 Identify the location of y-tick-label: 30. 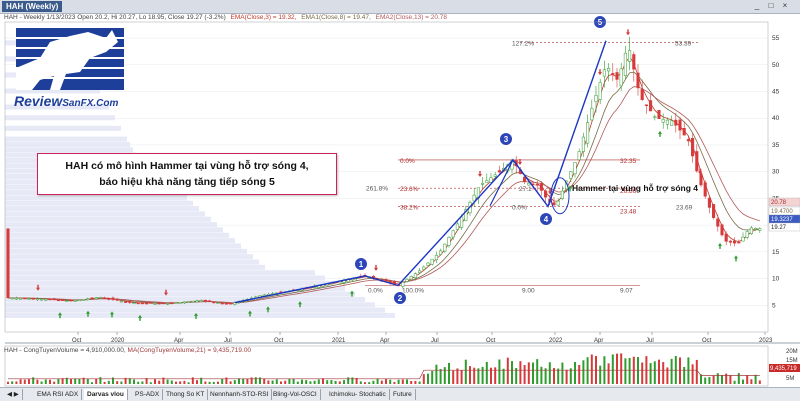
(776, 172).